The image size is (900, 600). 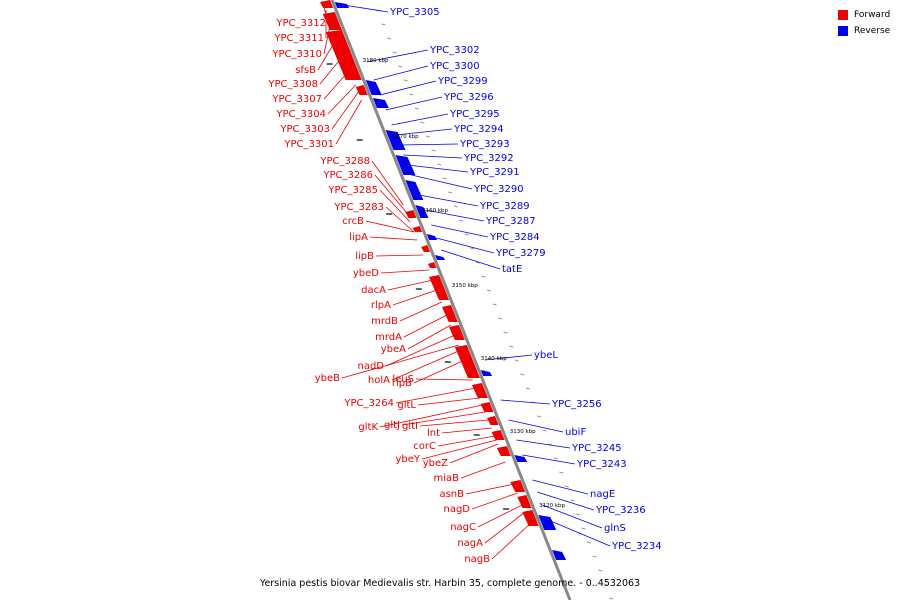 I want to click on forward-gene-label-ybez: ybeZ, so click(x=435, y=463).